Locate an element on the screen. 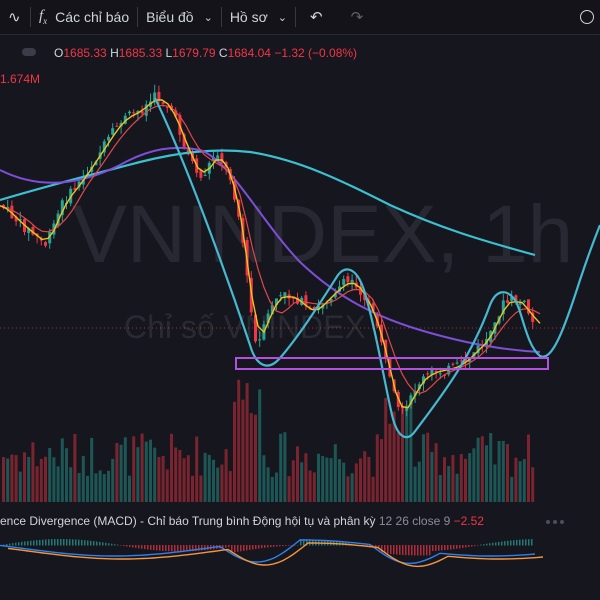  undo-button: ↶ is located at coordinates (316, 17).